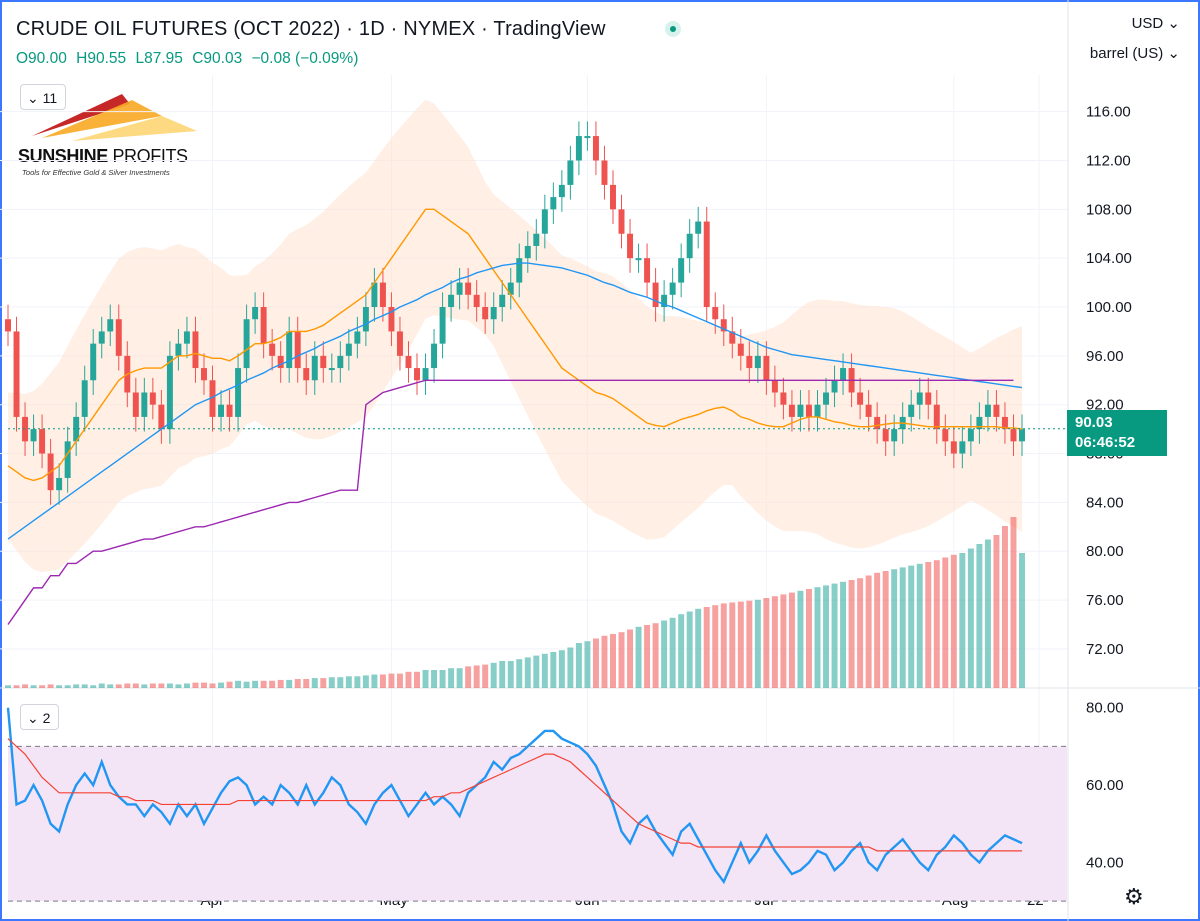  I want to click on y-tick-label: 76.00, so click(1105, 600).